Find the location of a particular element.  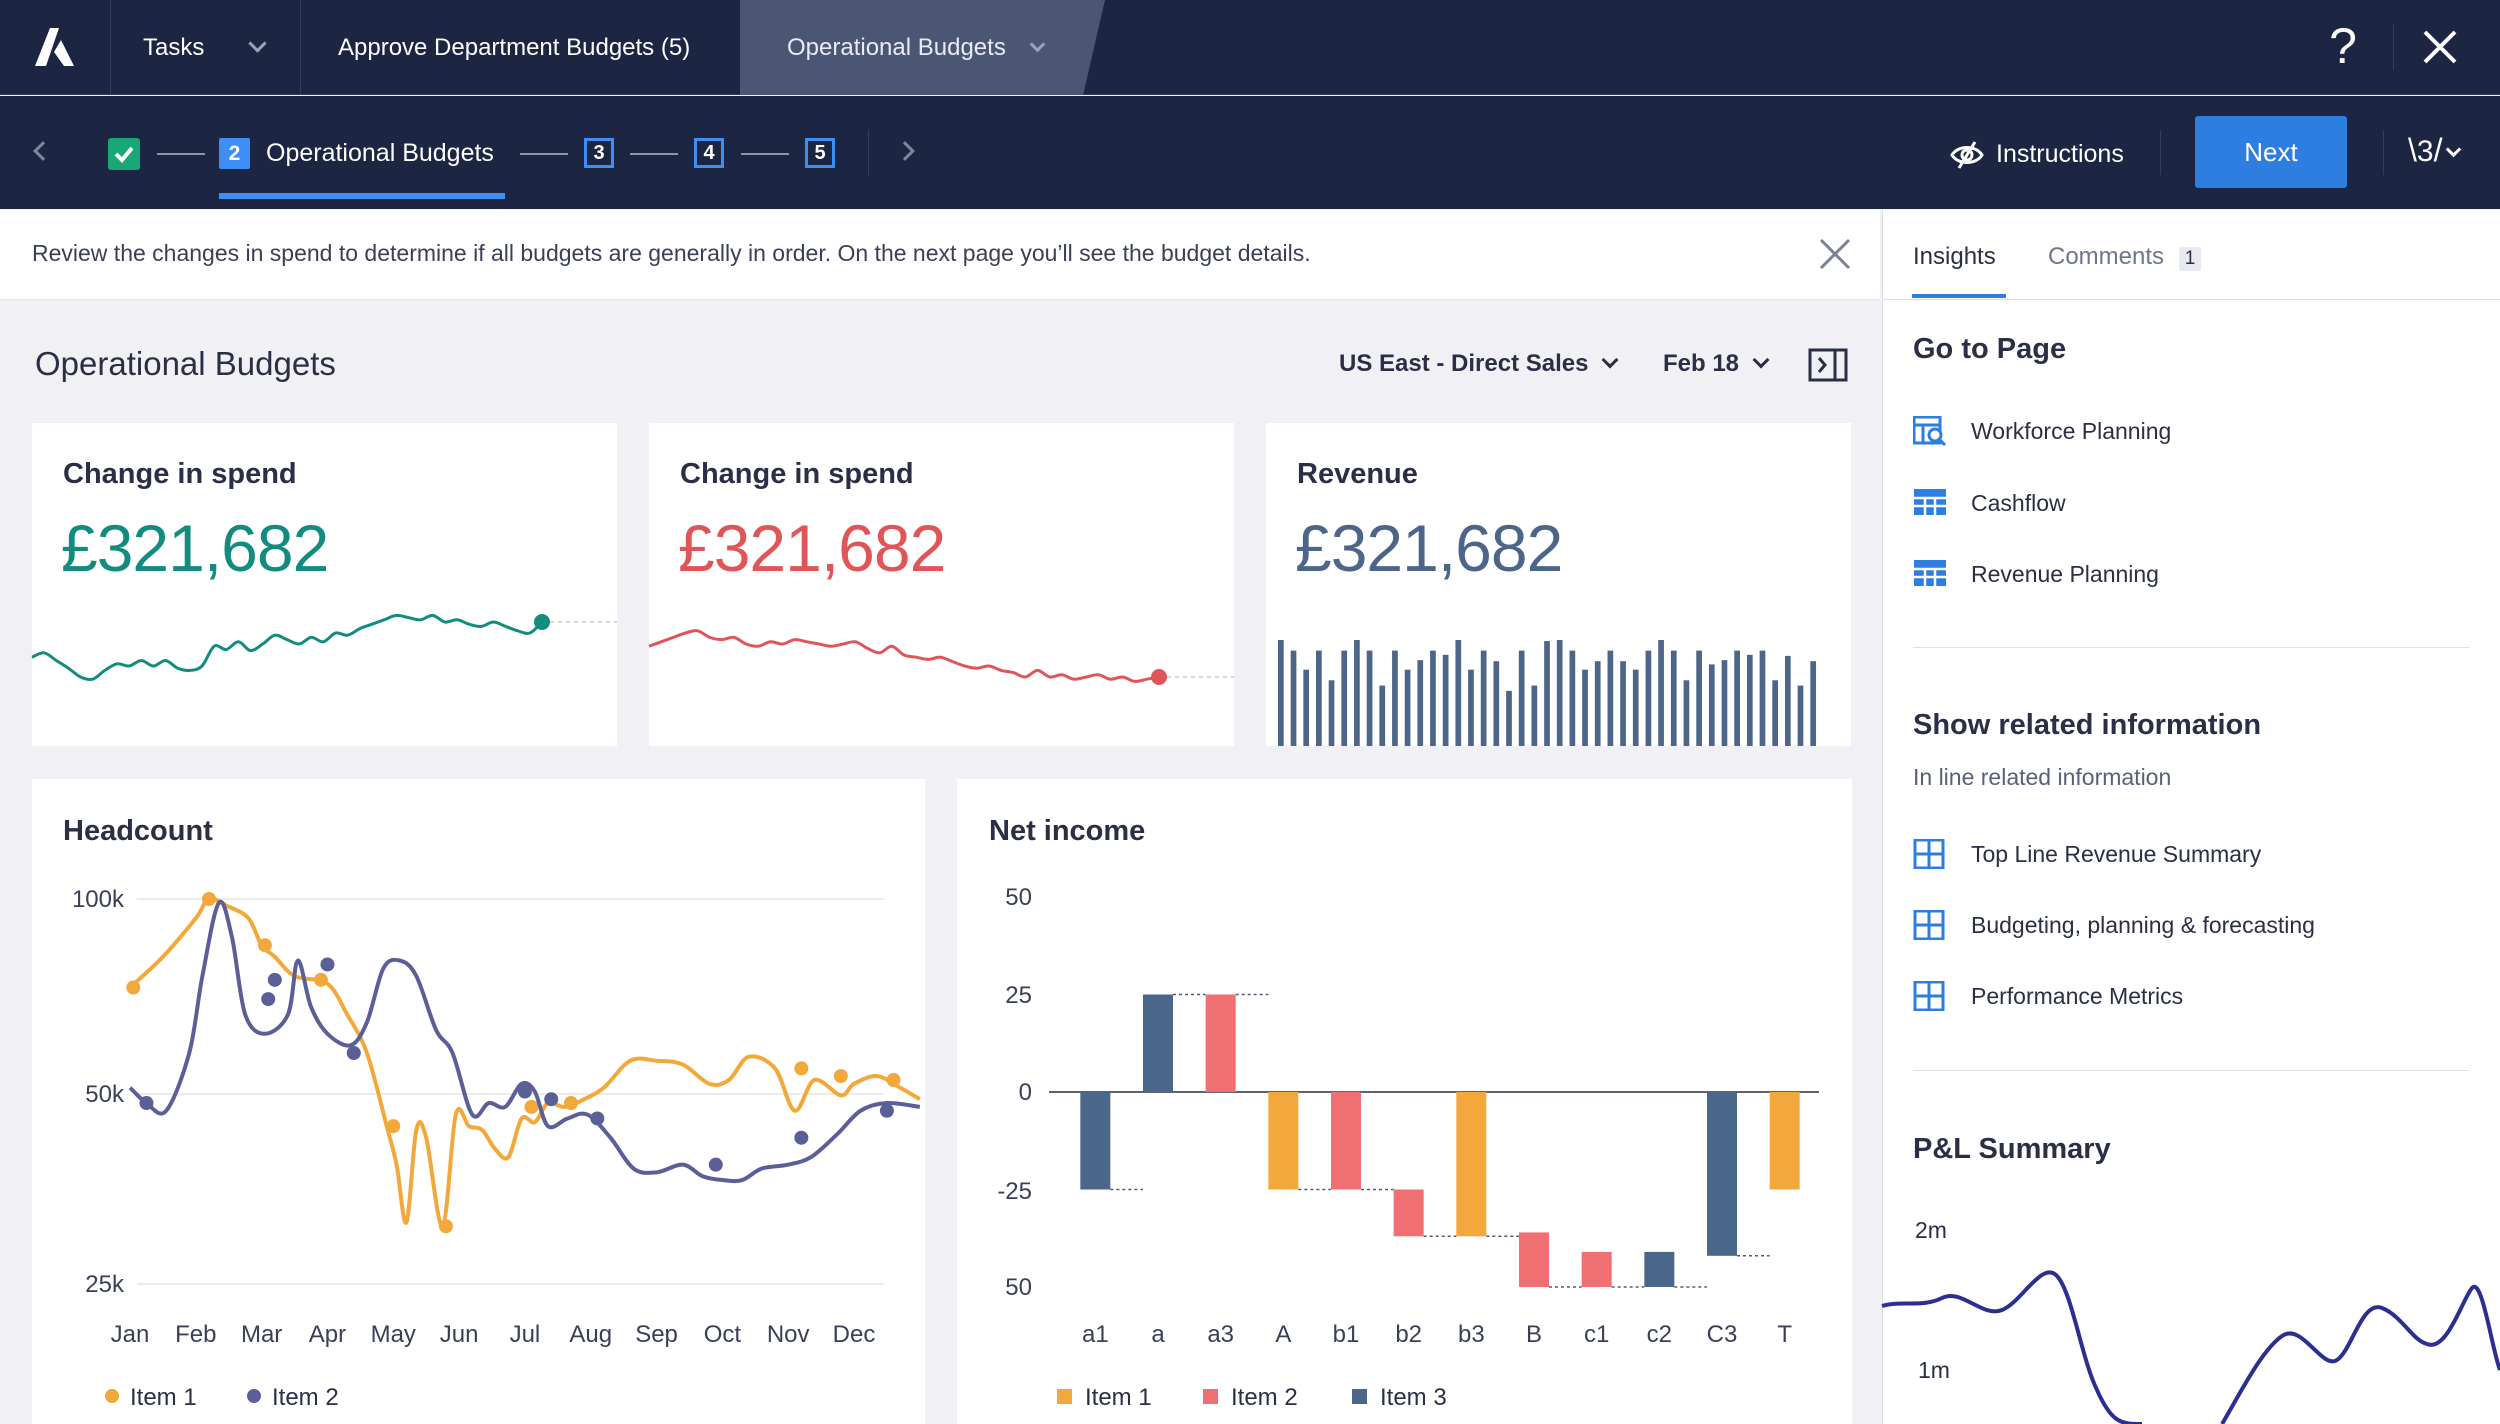

step-complete-check-icon is located at coordinates (124, 154).